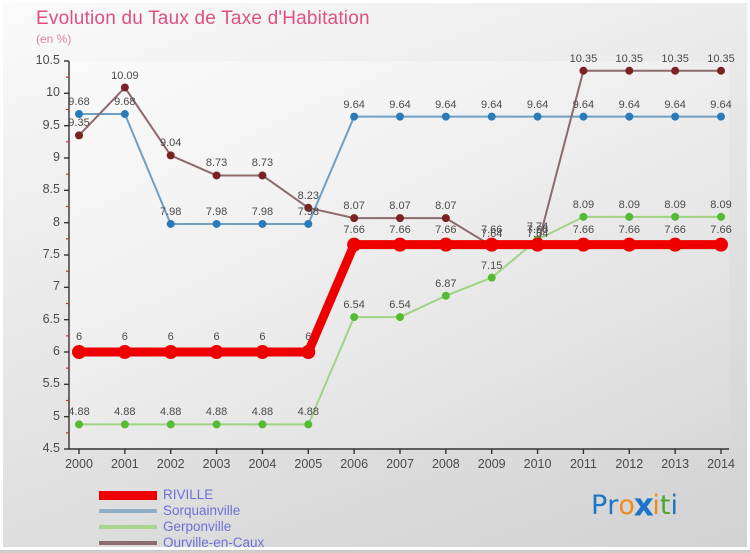  Describe the element at coordinates (197, 526) in the screenshot. I see `legend-label: Gerponville` at that location.